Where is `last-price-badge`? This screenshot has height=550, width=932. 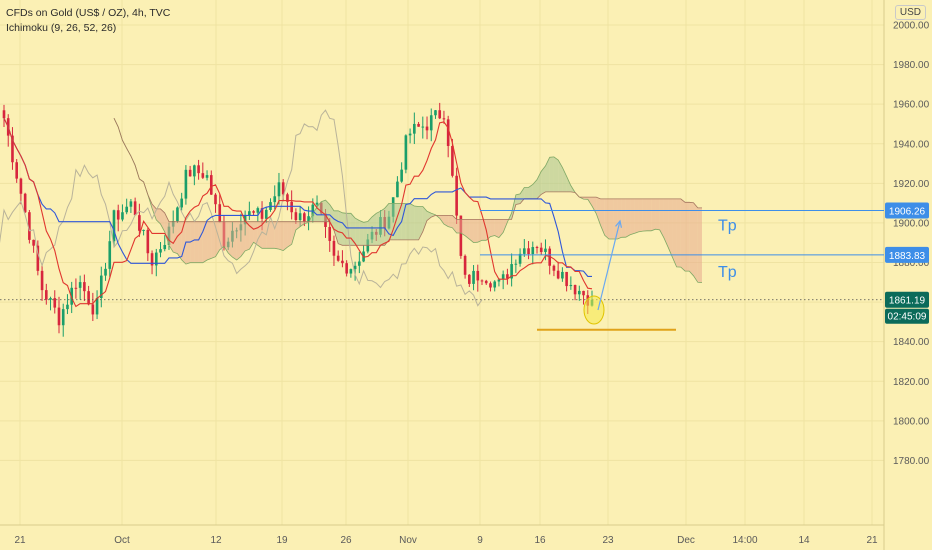 last-price-badge is located at coordinates (907, 299).